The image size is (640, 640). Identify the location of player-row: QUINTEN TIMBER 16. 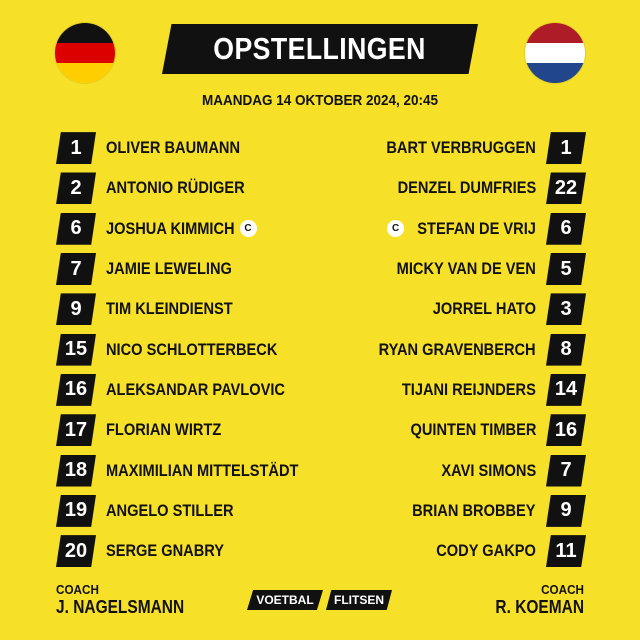
(458, 430).